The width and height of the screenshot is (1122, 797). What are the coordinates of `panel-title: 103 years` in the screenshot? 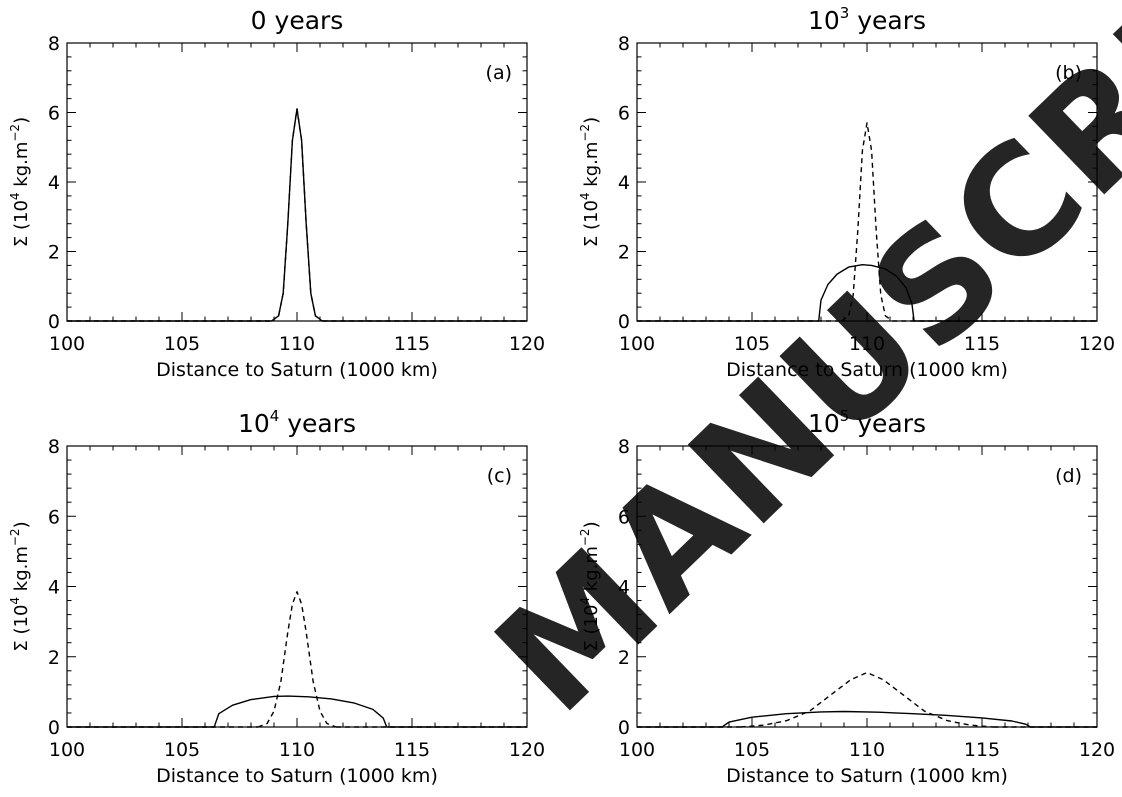 It's located at (867, 19).